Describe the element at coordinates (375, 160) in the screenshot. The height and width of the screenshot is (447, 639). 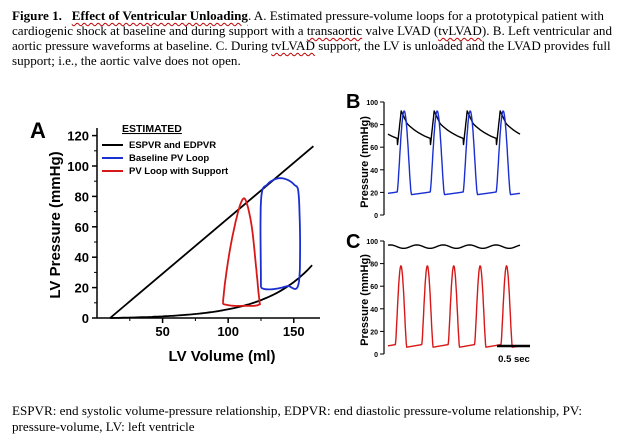
I see `panel-b-axes: 0 20 40 60 80 100` at that location.